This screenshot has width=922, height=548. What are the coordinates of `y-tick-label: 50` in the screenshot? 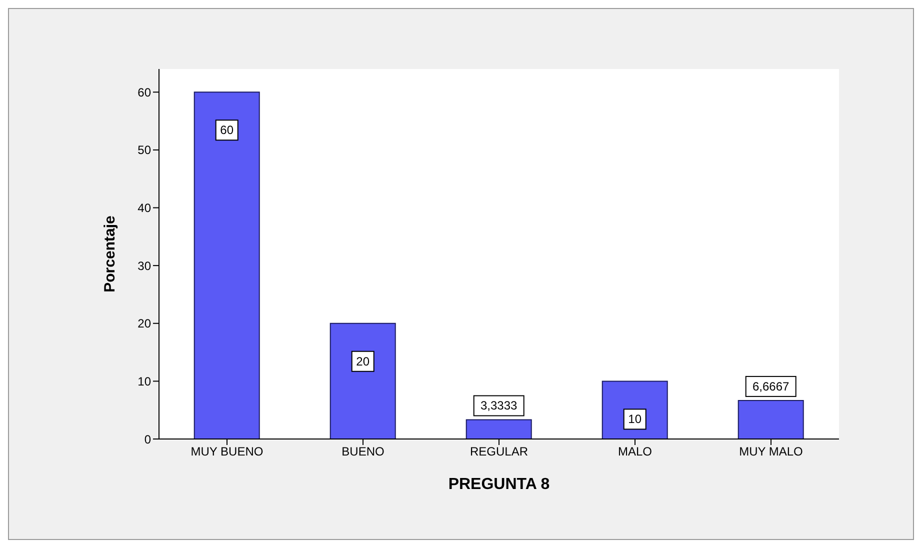 It's located at (145, 150).